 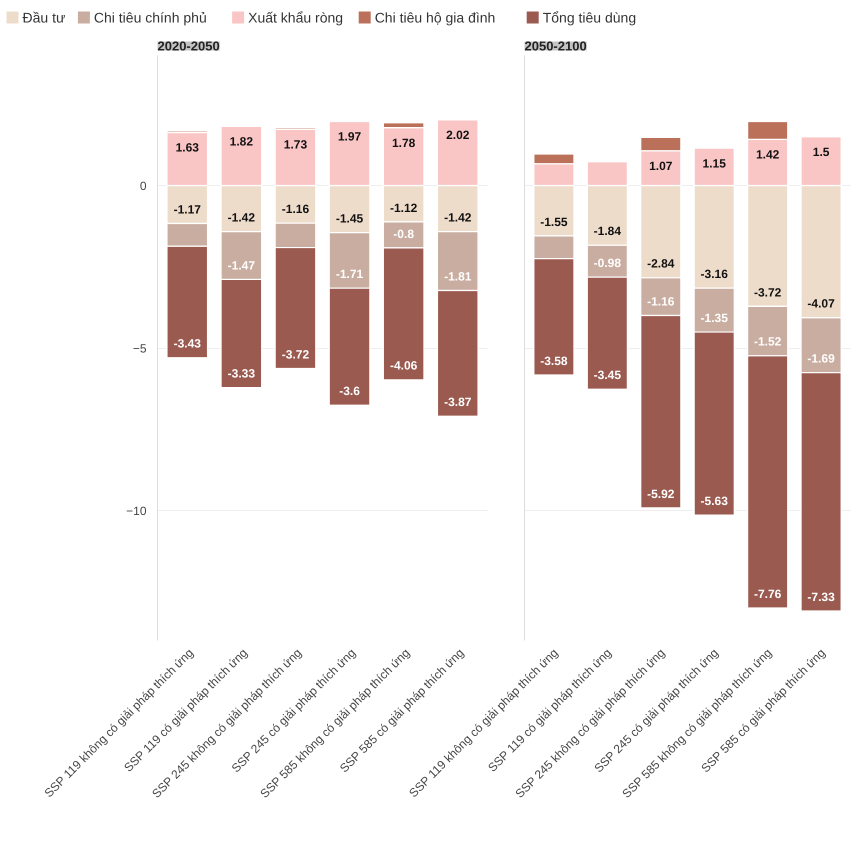 I want to click on y-tick-label: 0, so click(x=143, y=186).